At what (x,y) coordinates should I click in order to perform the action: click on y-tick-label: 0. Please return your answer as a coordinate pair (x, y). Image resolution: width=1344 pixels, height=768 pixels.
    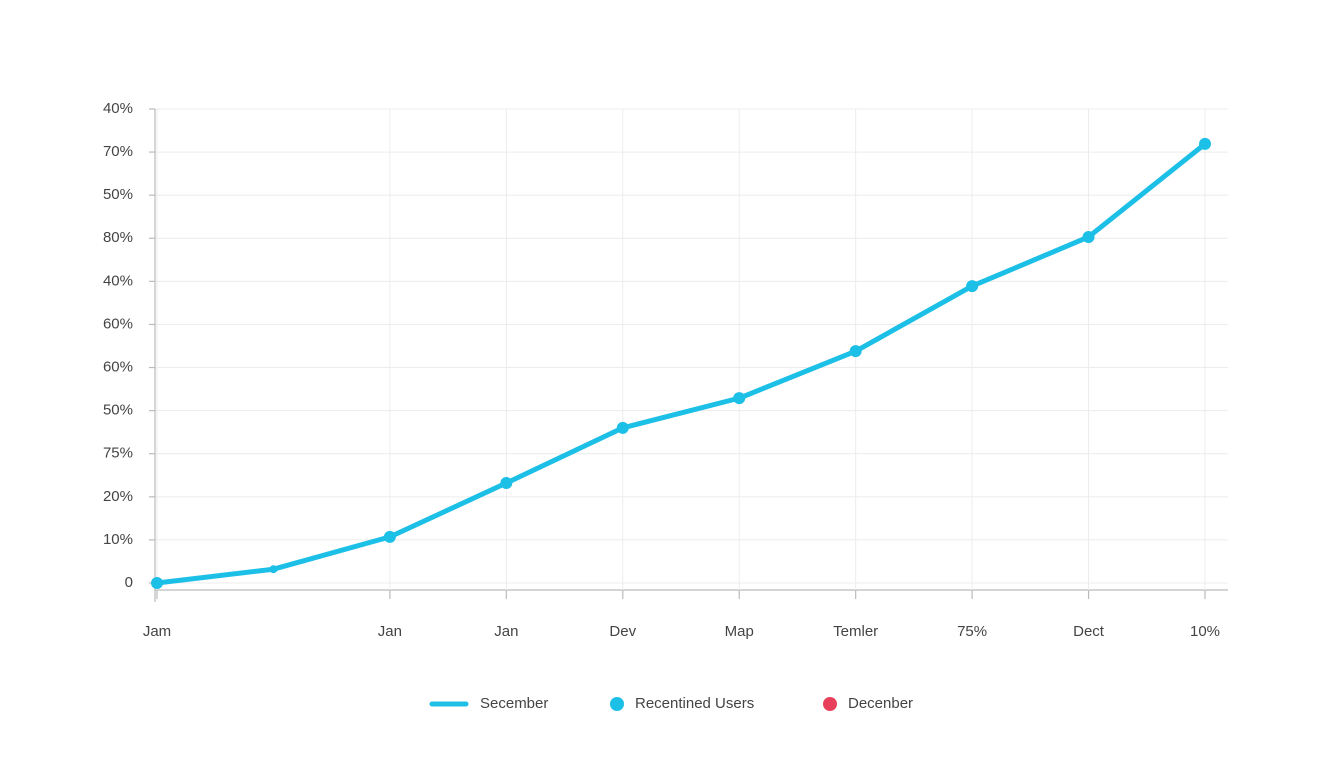
    Looking at the image, I should click on (129, 582).